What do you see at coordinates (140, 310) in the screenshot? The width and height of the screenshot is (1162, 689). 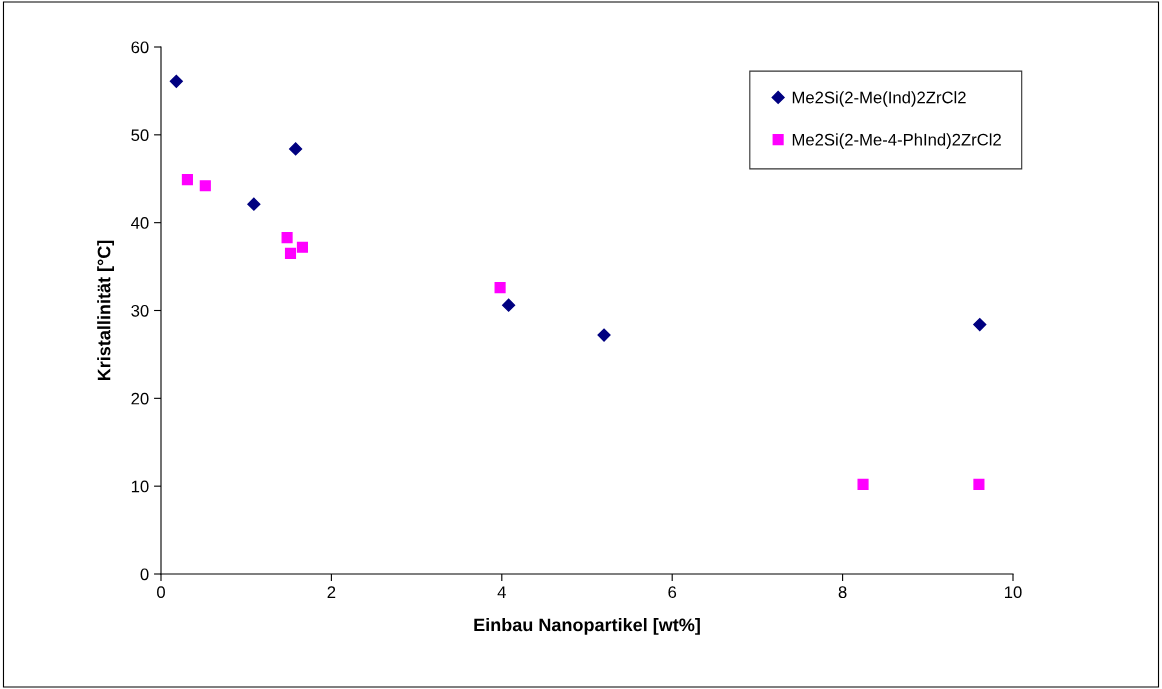 I see `y-tick-label: 30` at bounding box center [140, 310].